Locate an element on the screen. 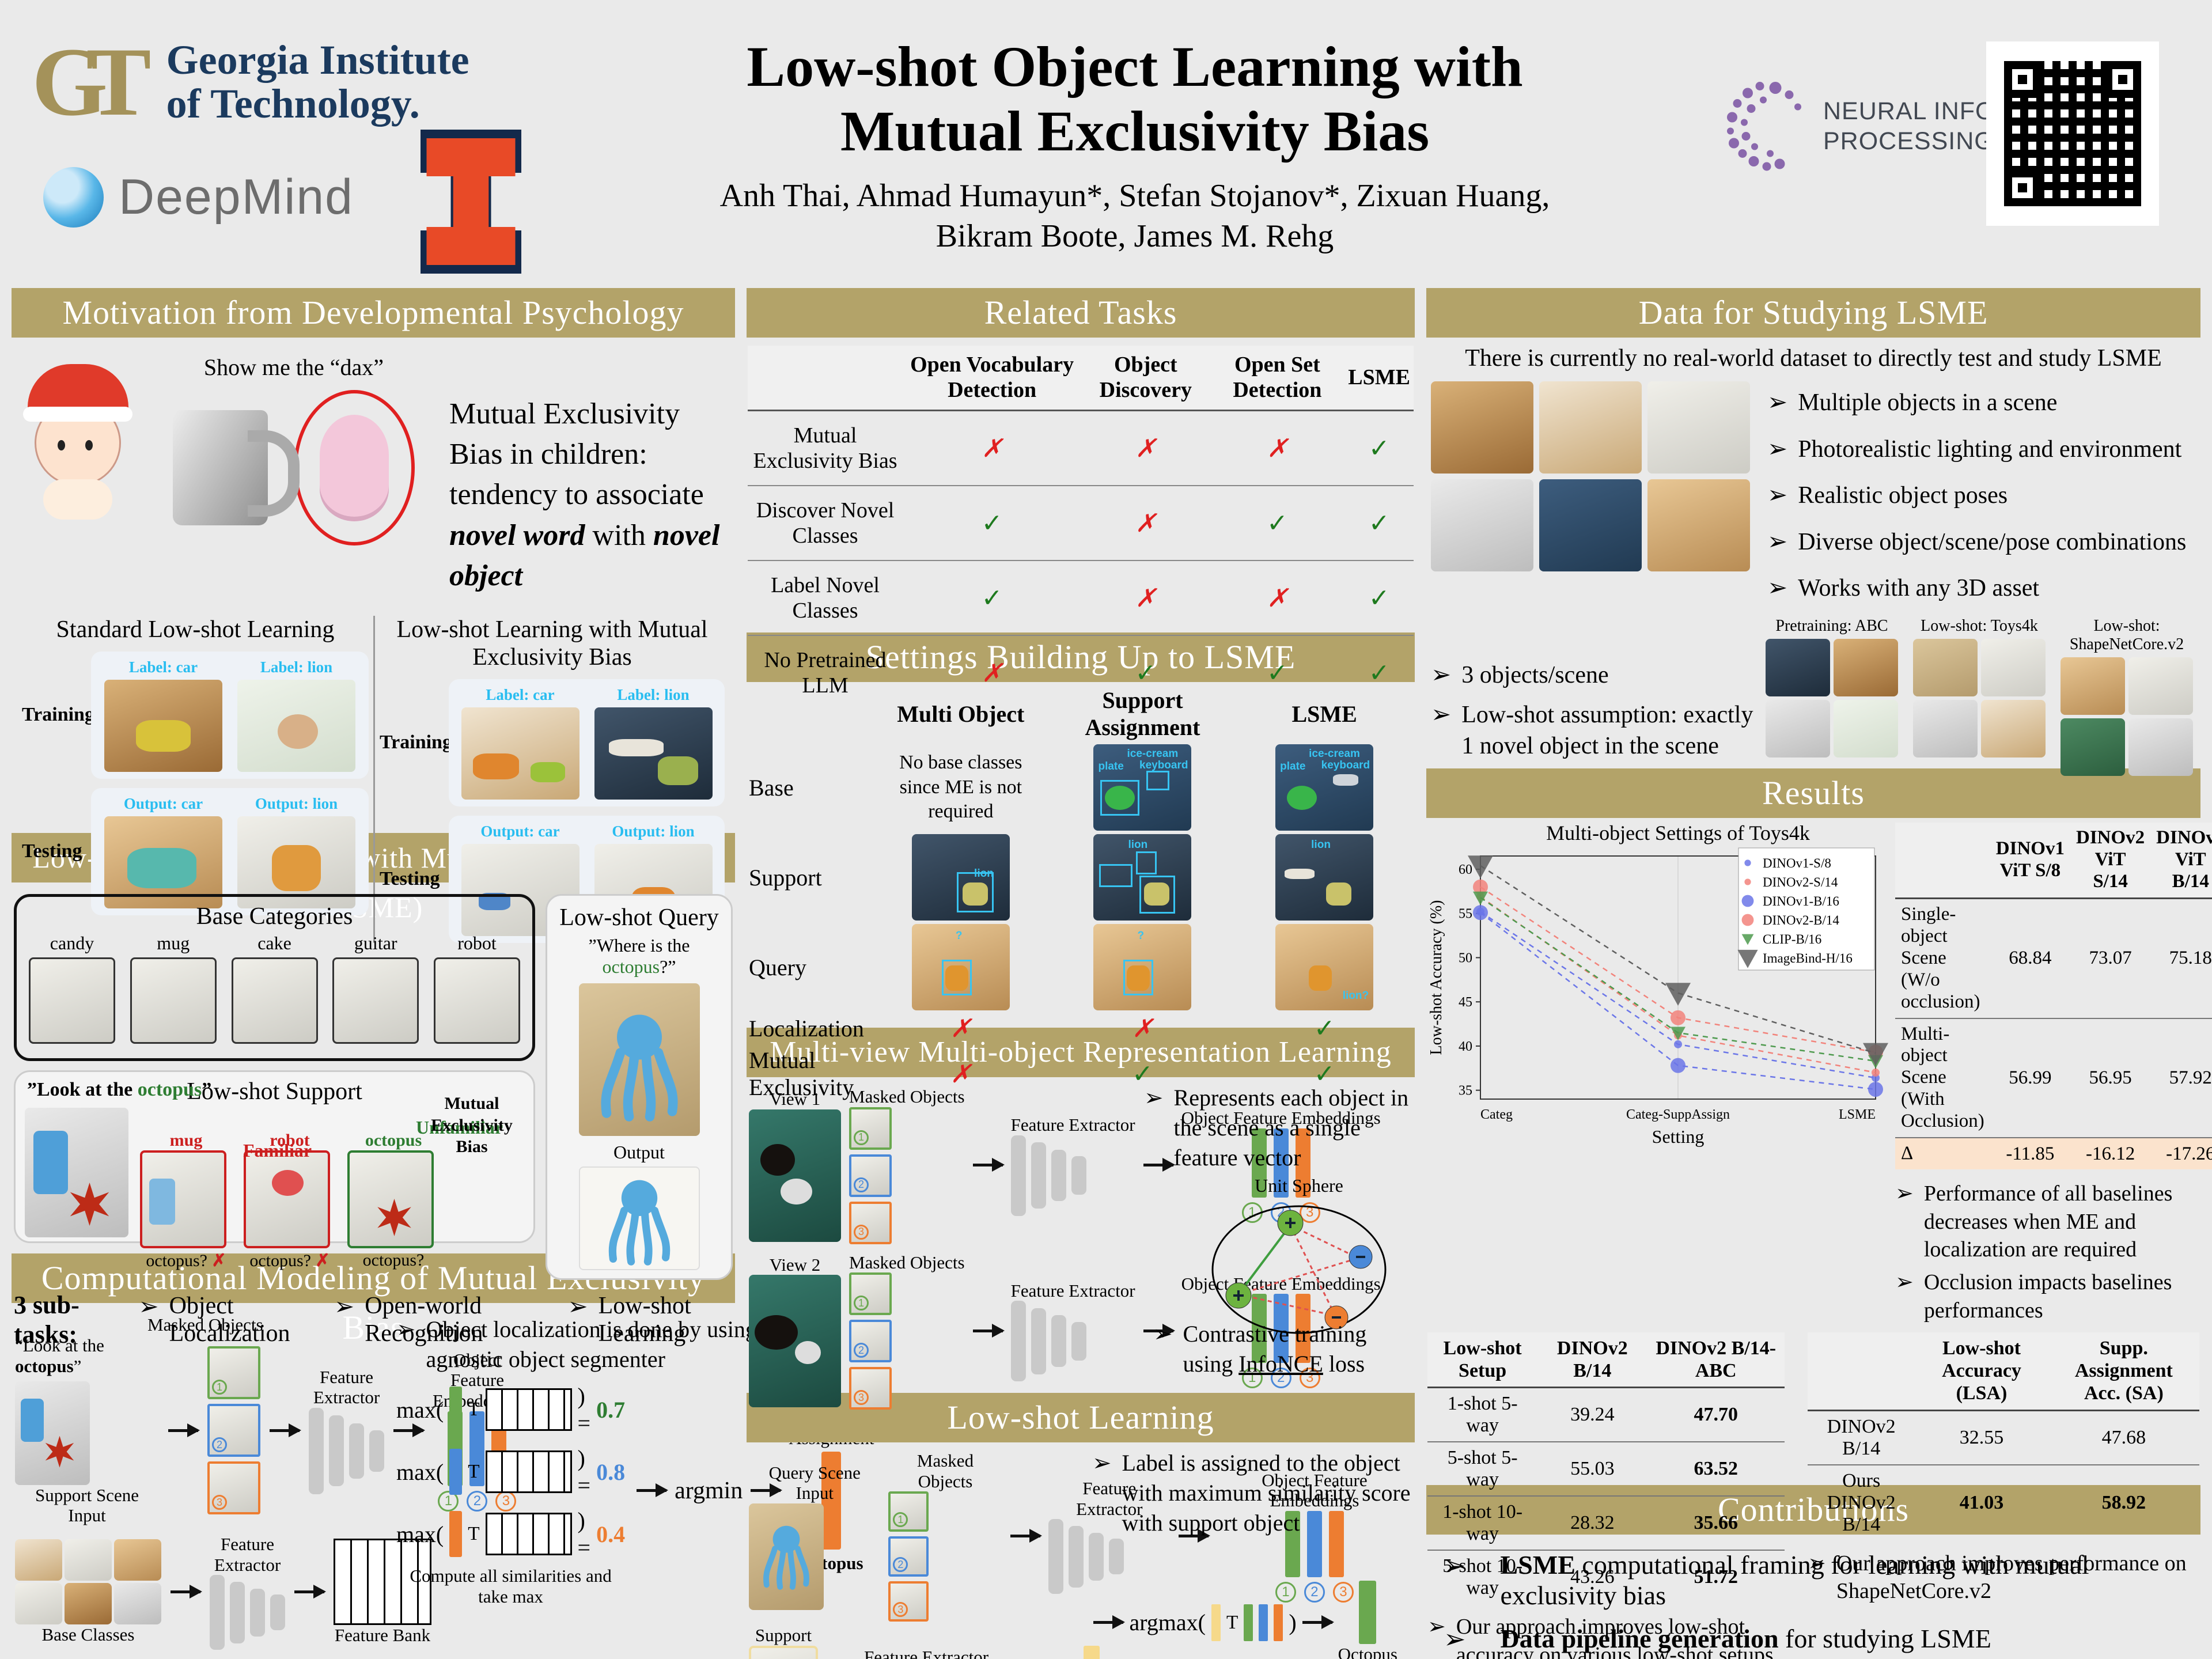 This screenshot has width=2212, height=1659. transpose-token: T is located at coordinates (474, 1409).